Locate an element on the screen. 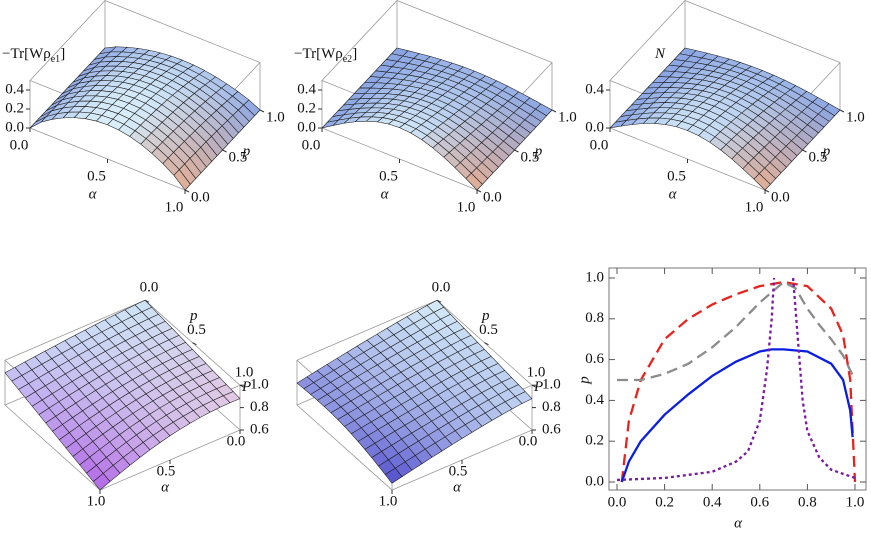 This screenshot has width=871, height=535. x-tick-label: 0.4 is located at coordinates (712, 502).